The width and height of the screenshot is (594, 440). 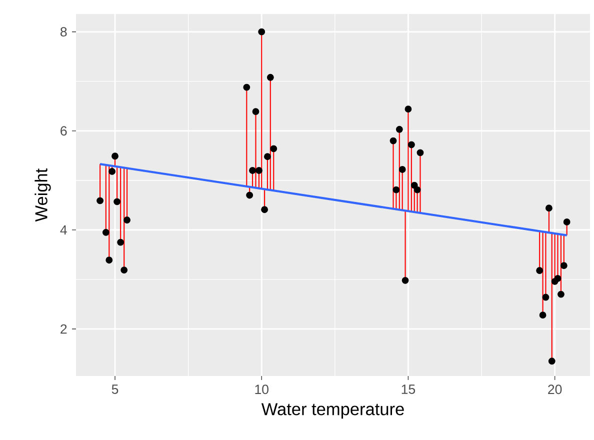 What do you see at coordinates (261, 389) in the screenshot?
I see `x-tick-label: 10` at bounding box center [261, 389].